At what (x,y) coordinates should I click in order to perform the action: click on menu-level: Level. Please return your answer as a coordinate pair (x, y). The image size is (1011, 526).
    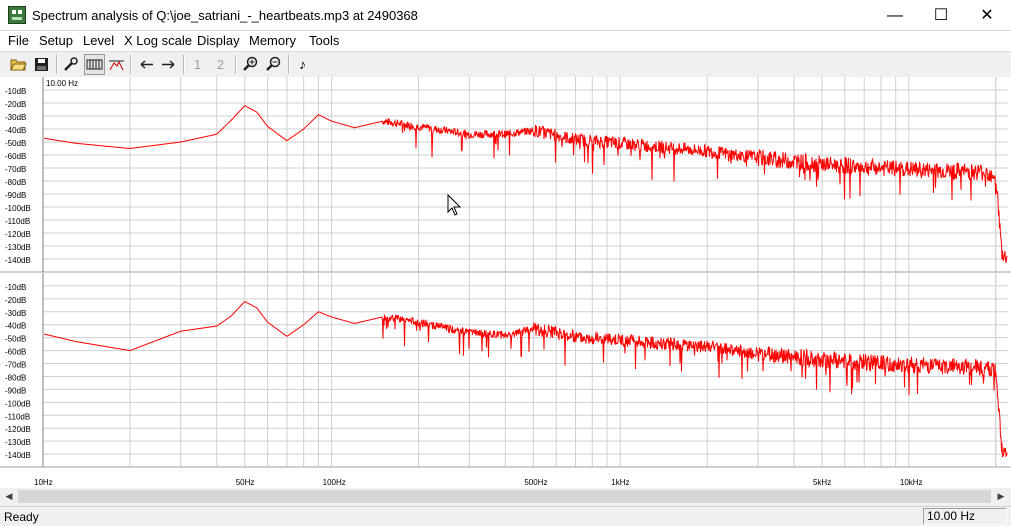
    Looking at the image, I should click on (99, 40).